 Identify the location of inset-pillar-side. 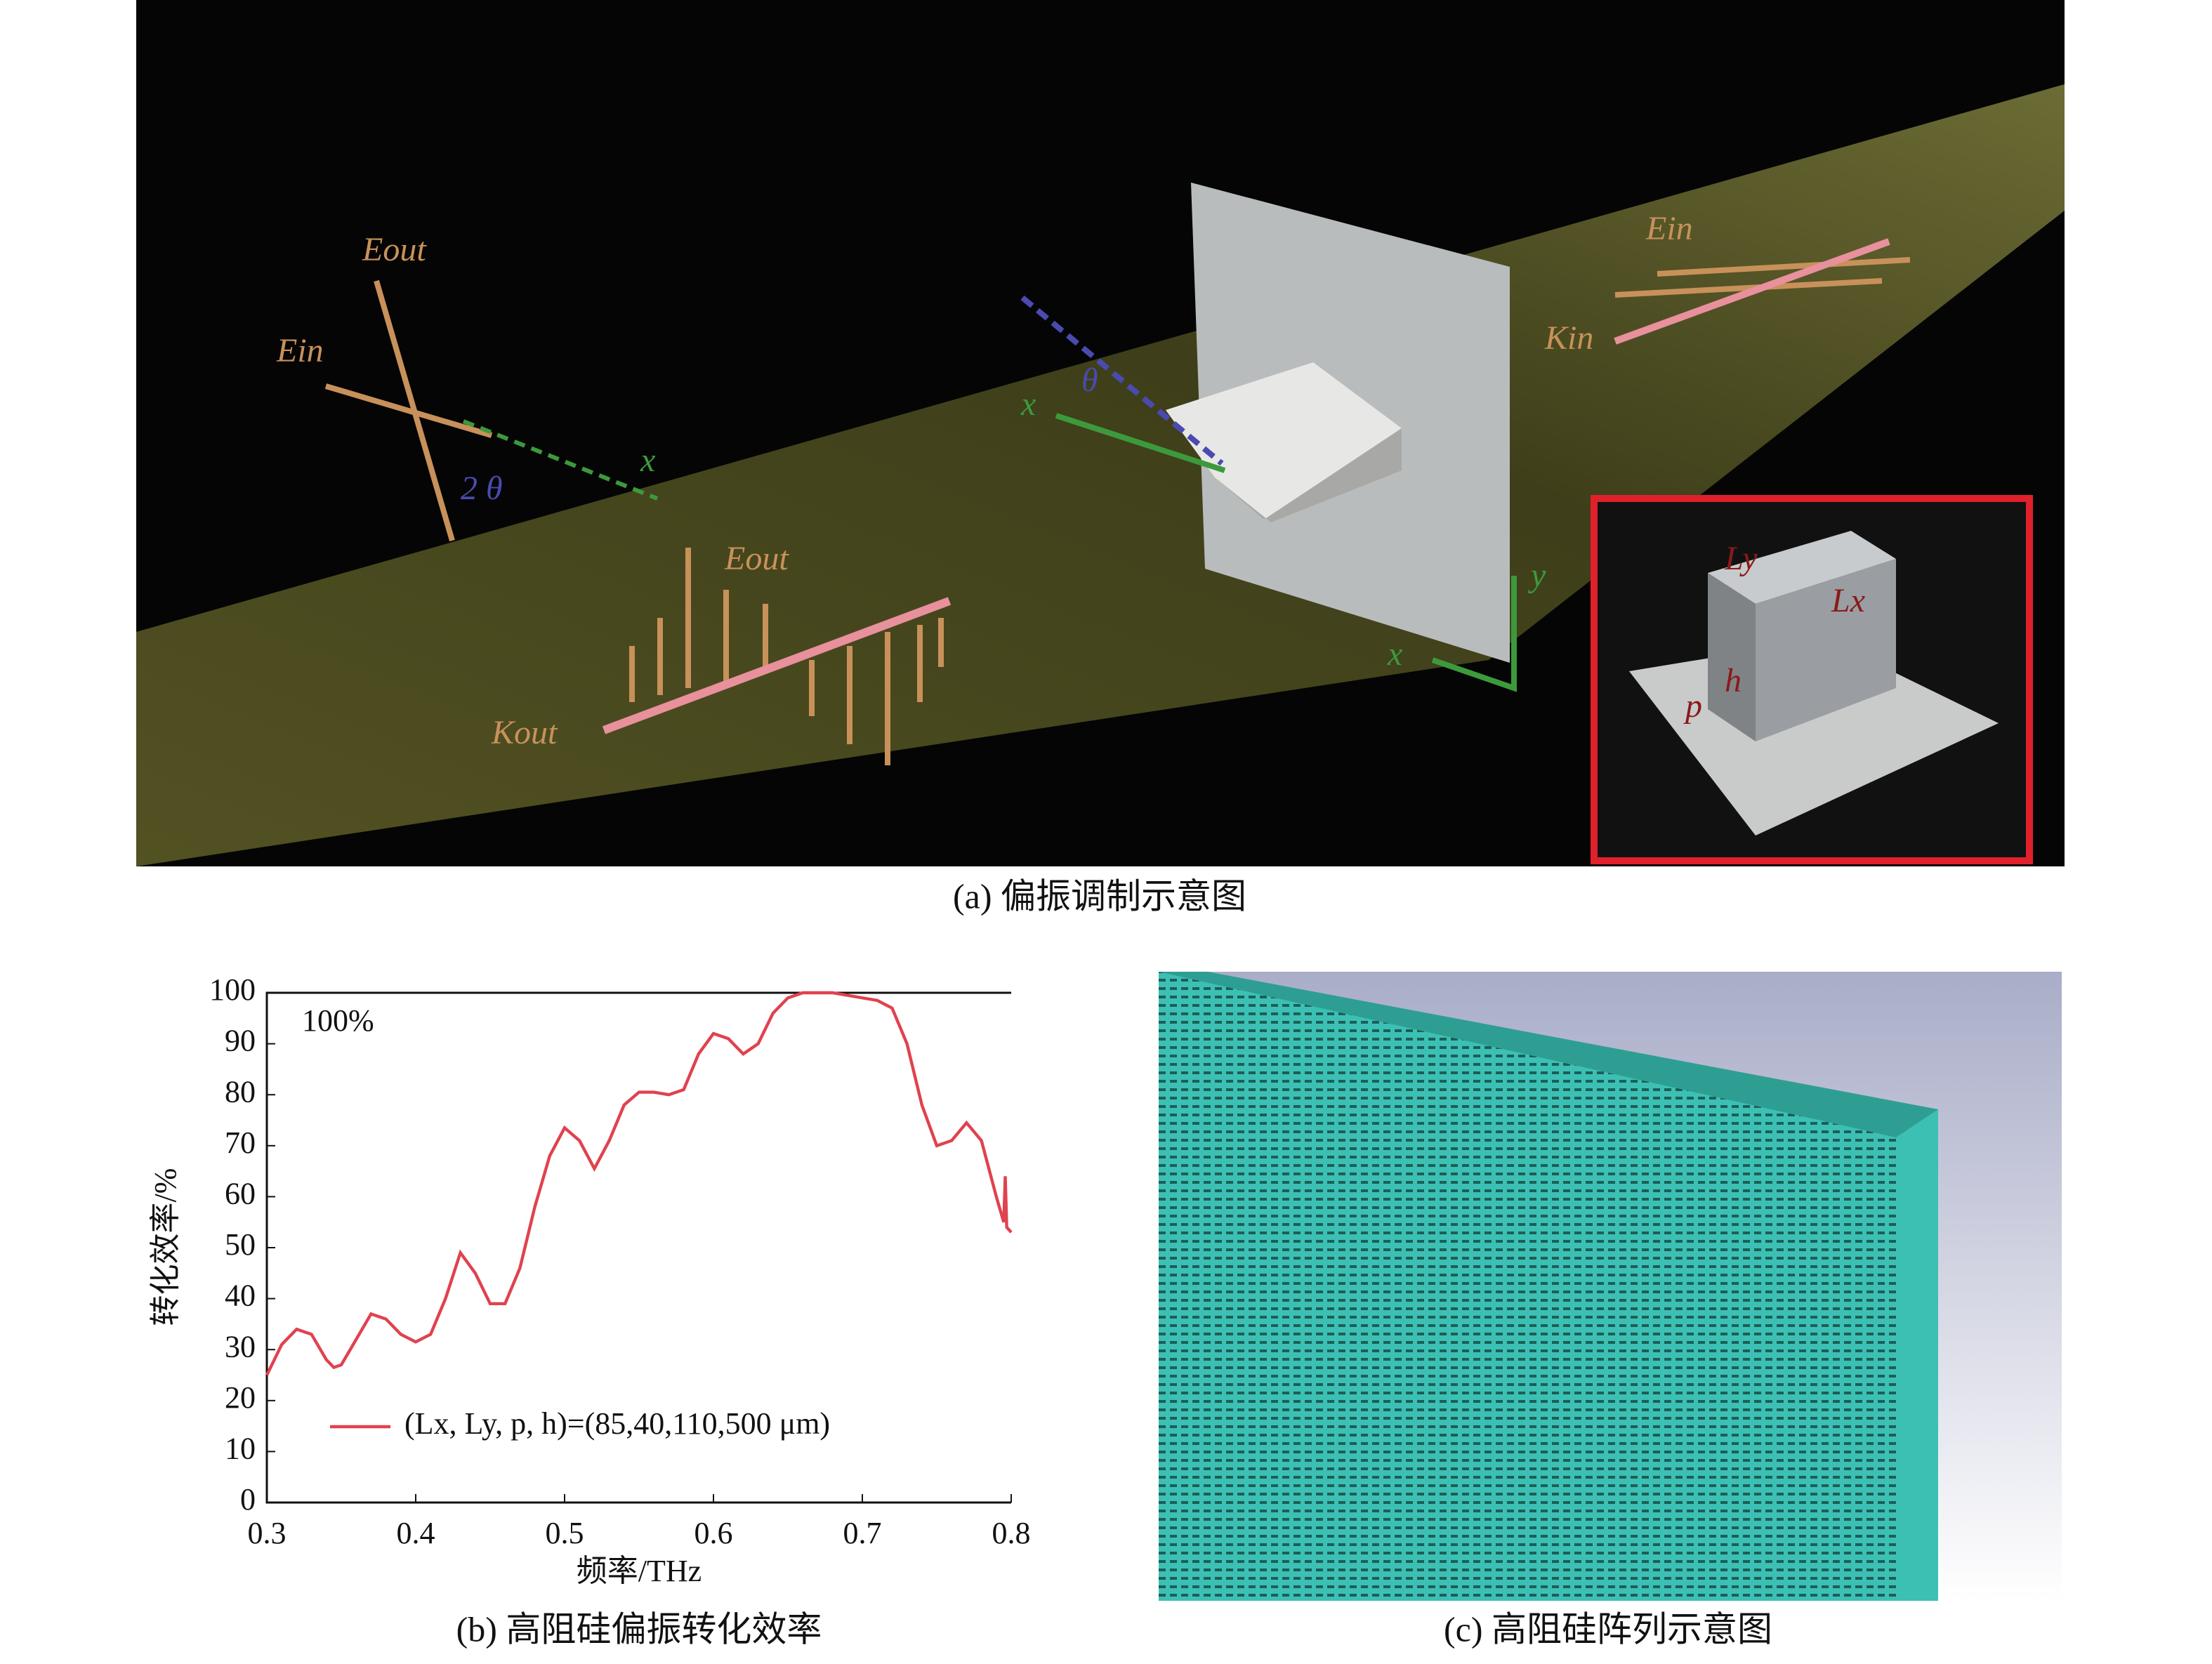
(1732, 657).